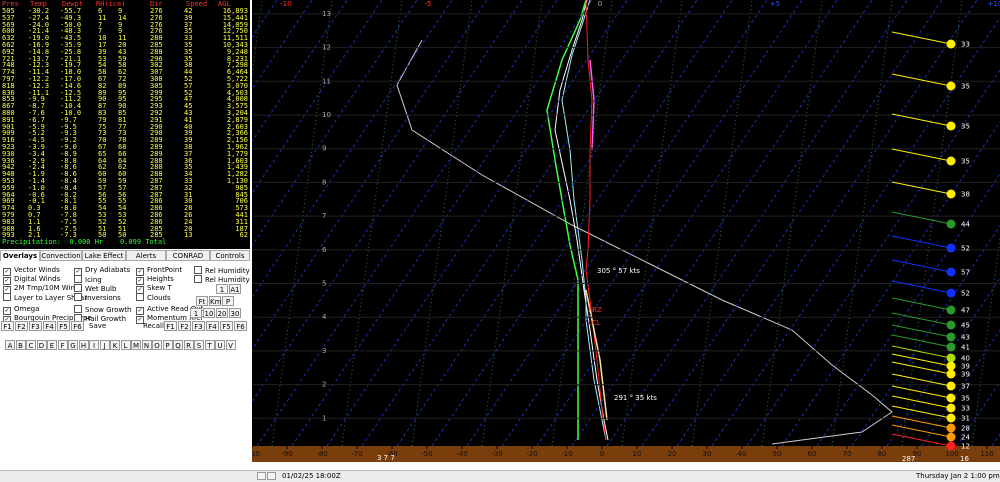 The image size is (1000, 482). What do you see at coordinates (156, 85) in the screenshot?
I see `table-cell: 305` at bounding box center [156, 85].